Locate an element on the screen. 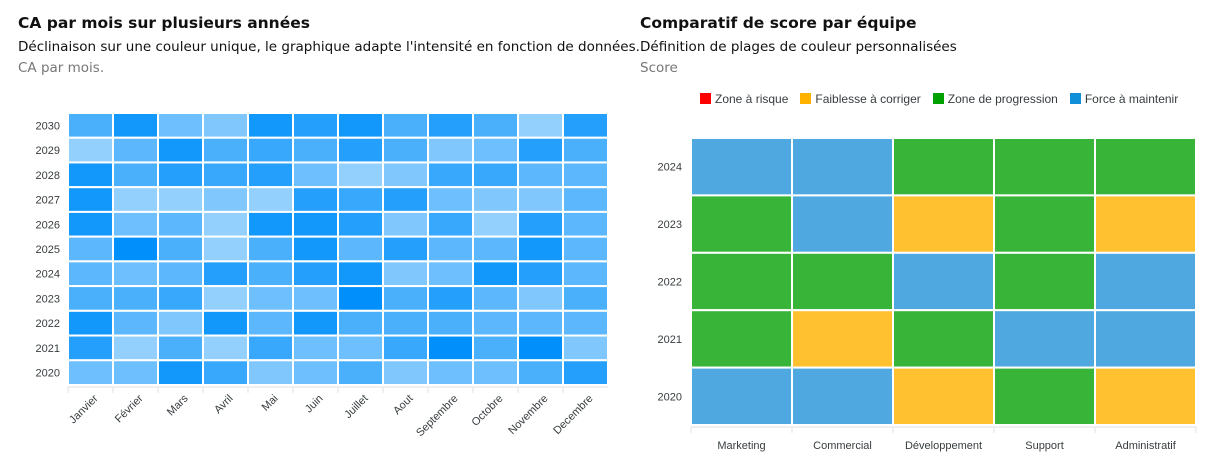  legend-item: Zone à risque is located at coordinates (744, 99).